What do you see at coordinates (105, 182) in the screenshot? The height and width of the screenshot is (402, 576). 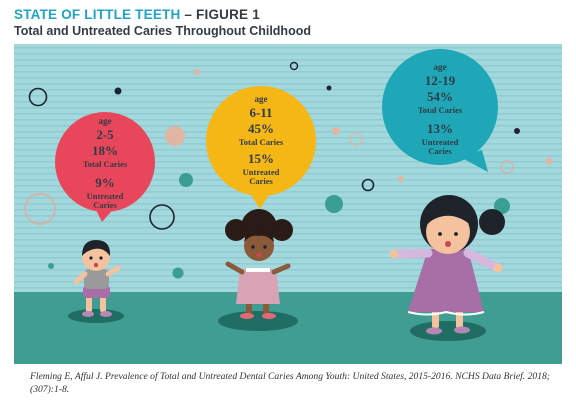 I see `bubble-untreated-pct: 9%` at bounding box center [105, 182].